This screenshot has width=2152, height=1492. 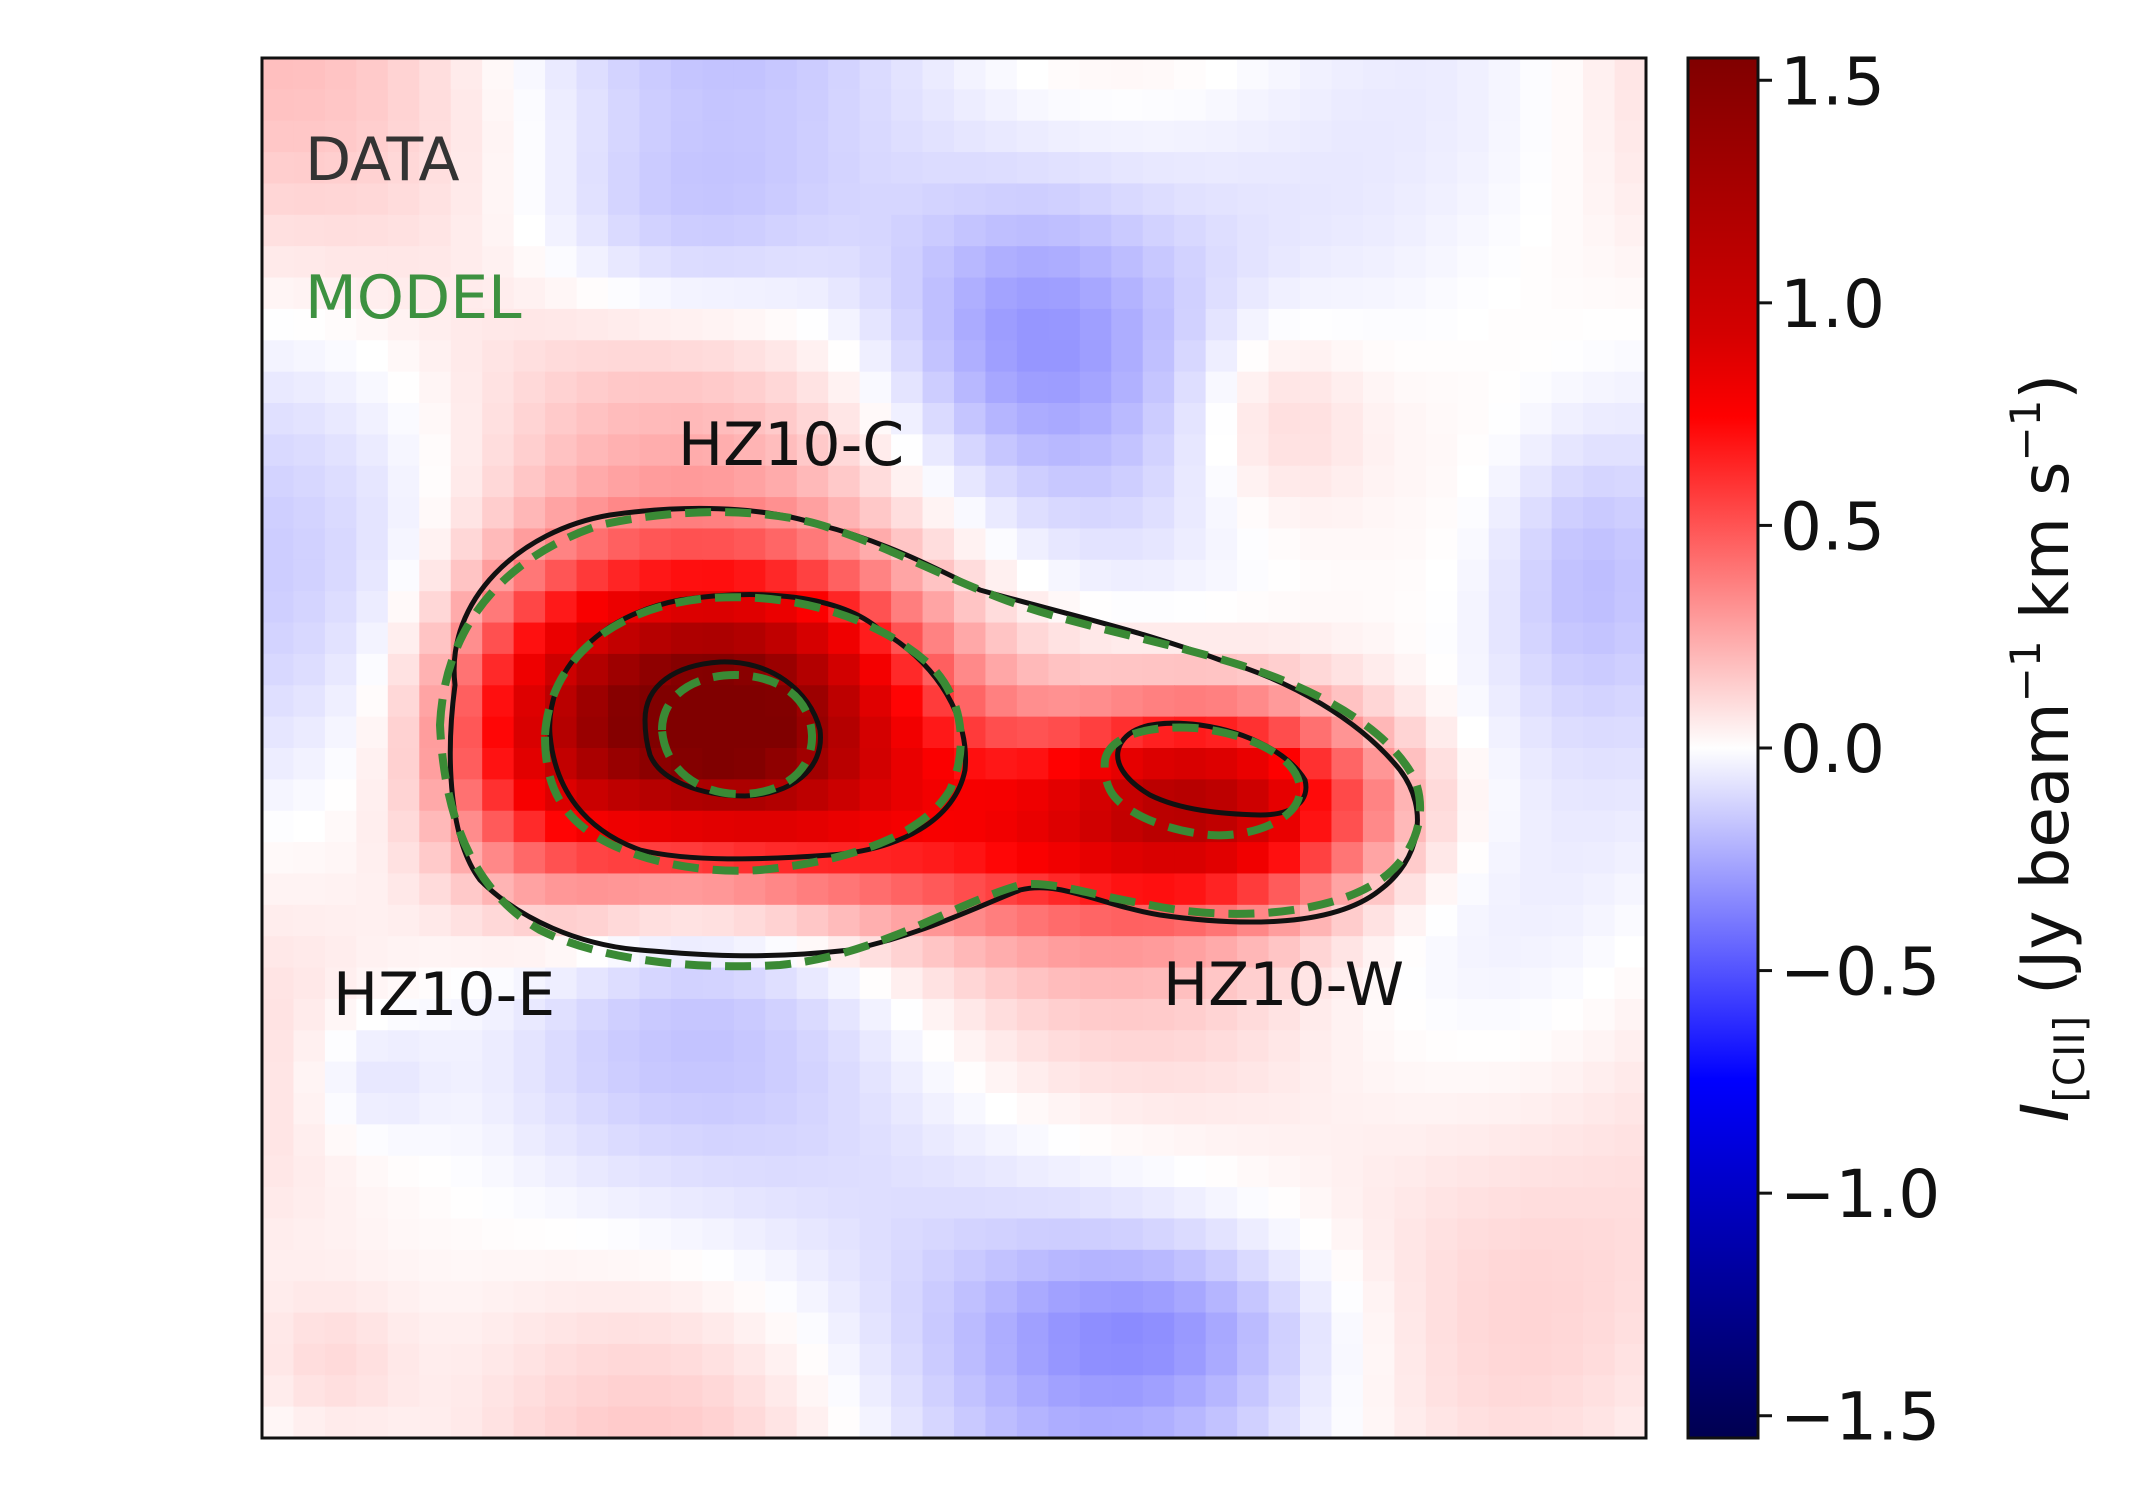 What do you see at coordinates (2045, 848) in the screenshot?
I see `colorbar-label-units: (Jy beam` at bounding box center [2045, 848].